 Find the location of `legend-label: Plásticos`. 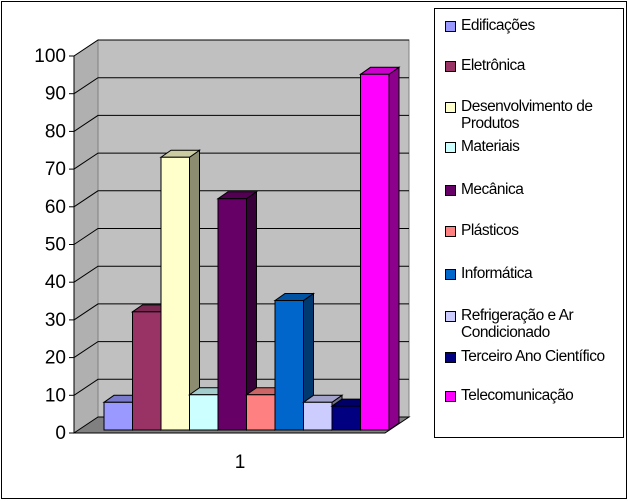

legend-label: Plásticos is located at coordinates (490, 230).